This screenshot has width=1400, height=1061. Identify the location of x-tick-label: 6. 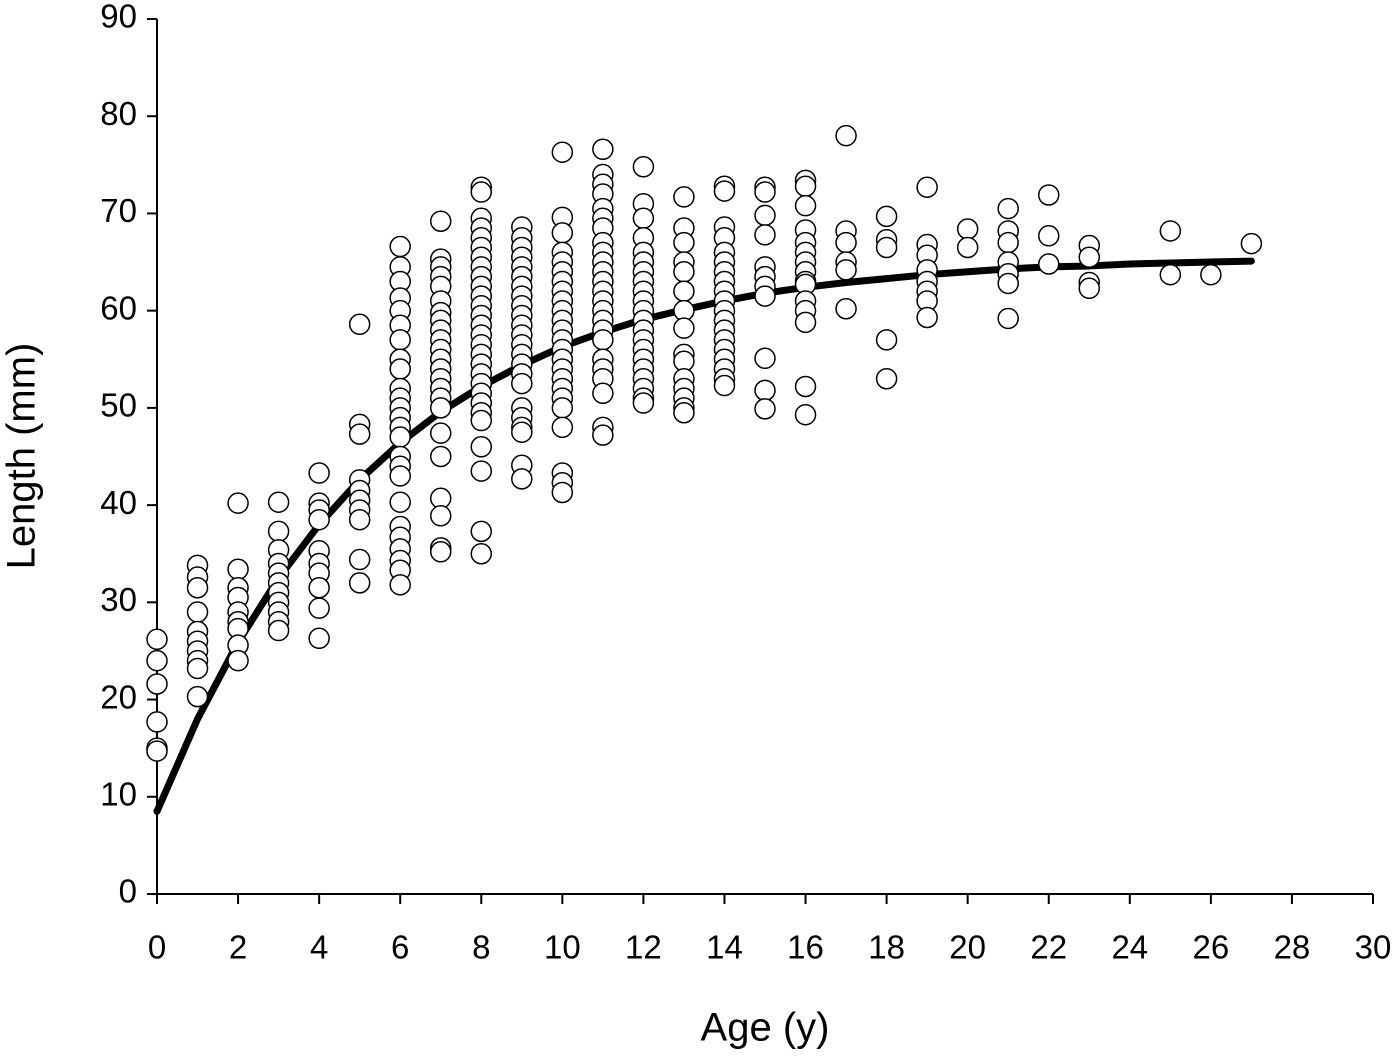
(400, 947).